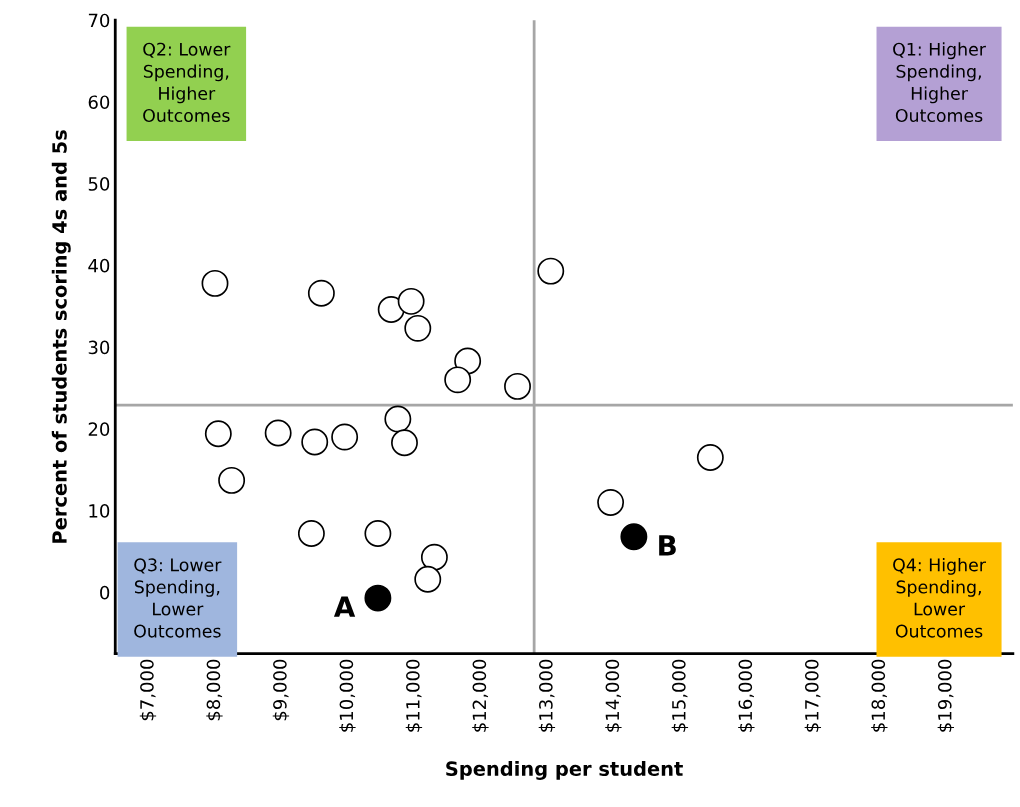 The width and height of the screenshot is (1020, 807). Describe the element at coordinates (414, 695) in the screenshot. I see `x-tick-label: $11,000` at that location.